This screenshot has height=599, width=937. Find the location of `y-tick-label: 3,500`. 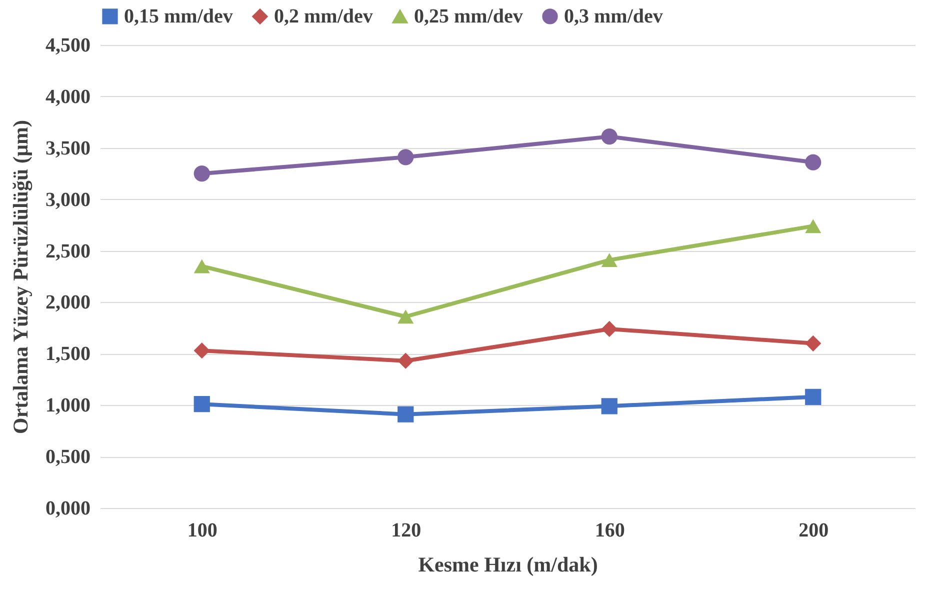

y-tick-label: 3,500 is located at coordinates (68, 148).